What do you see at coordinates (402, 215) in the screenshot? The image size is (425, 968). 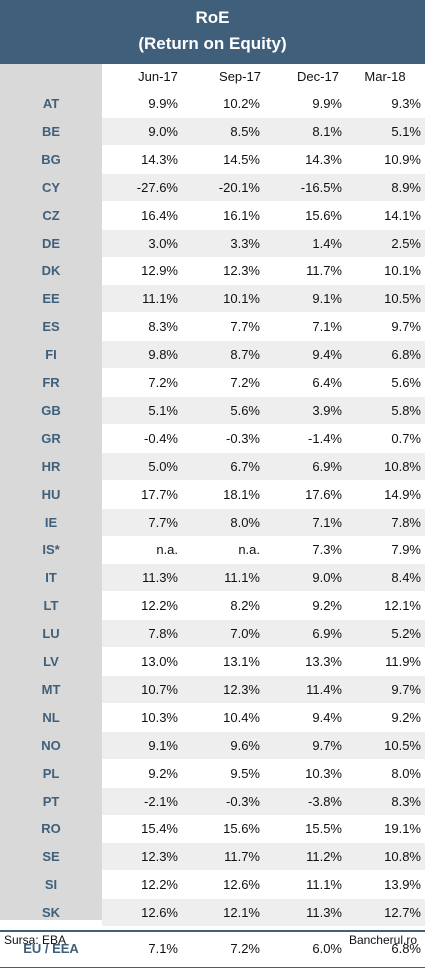 I see `value-cell: 14.1%` at bounding box center [402, 215].